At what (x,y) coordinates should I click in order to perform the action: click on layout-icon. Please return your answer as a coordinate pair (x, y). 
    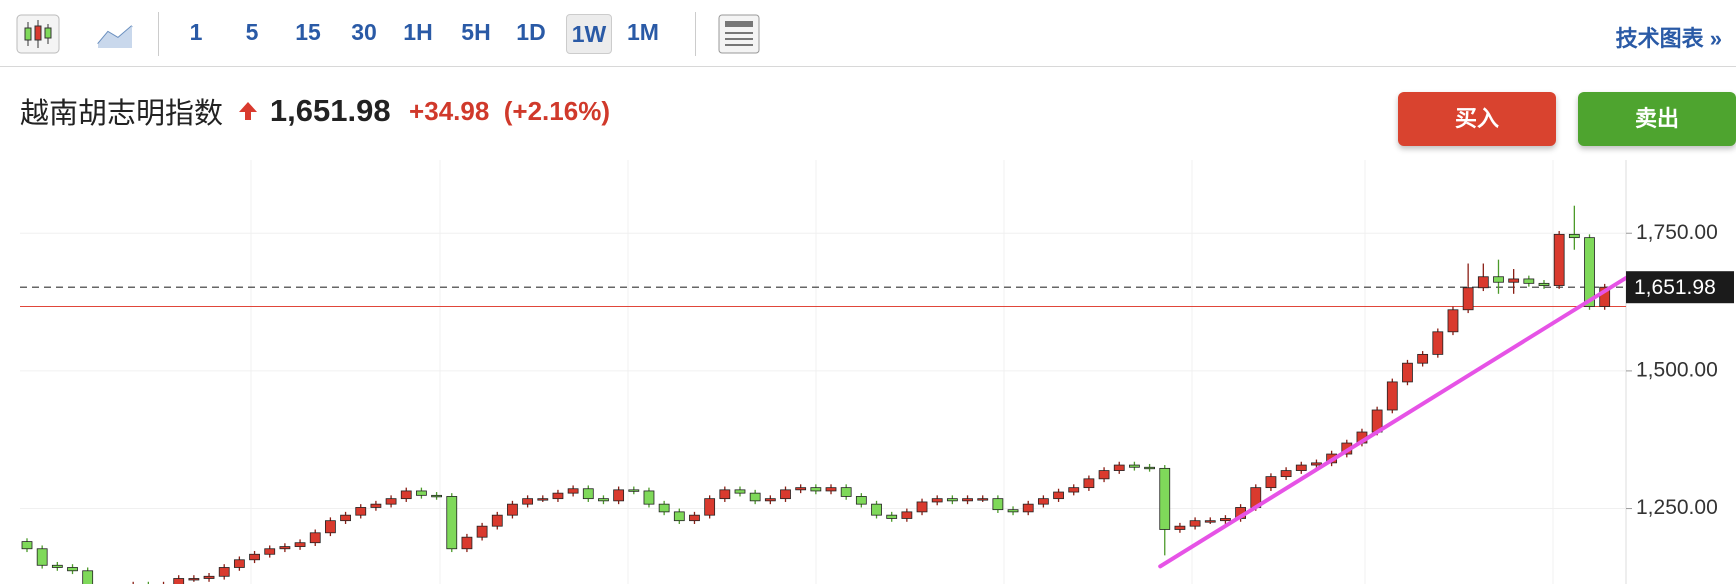
    Looking at the image, I should click on (739, 34).